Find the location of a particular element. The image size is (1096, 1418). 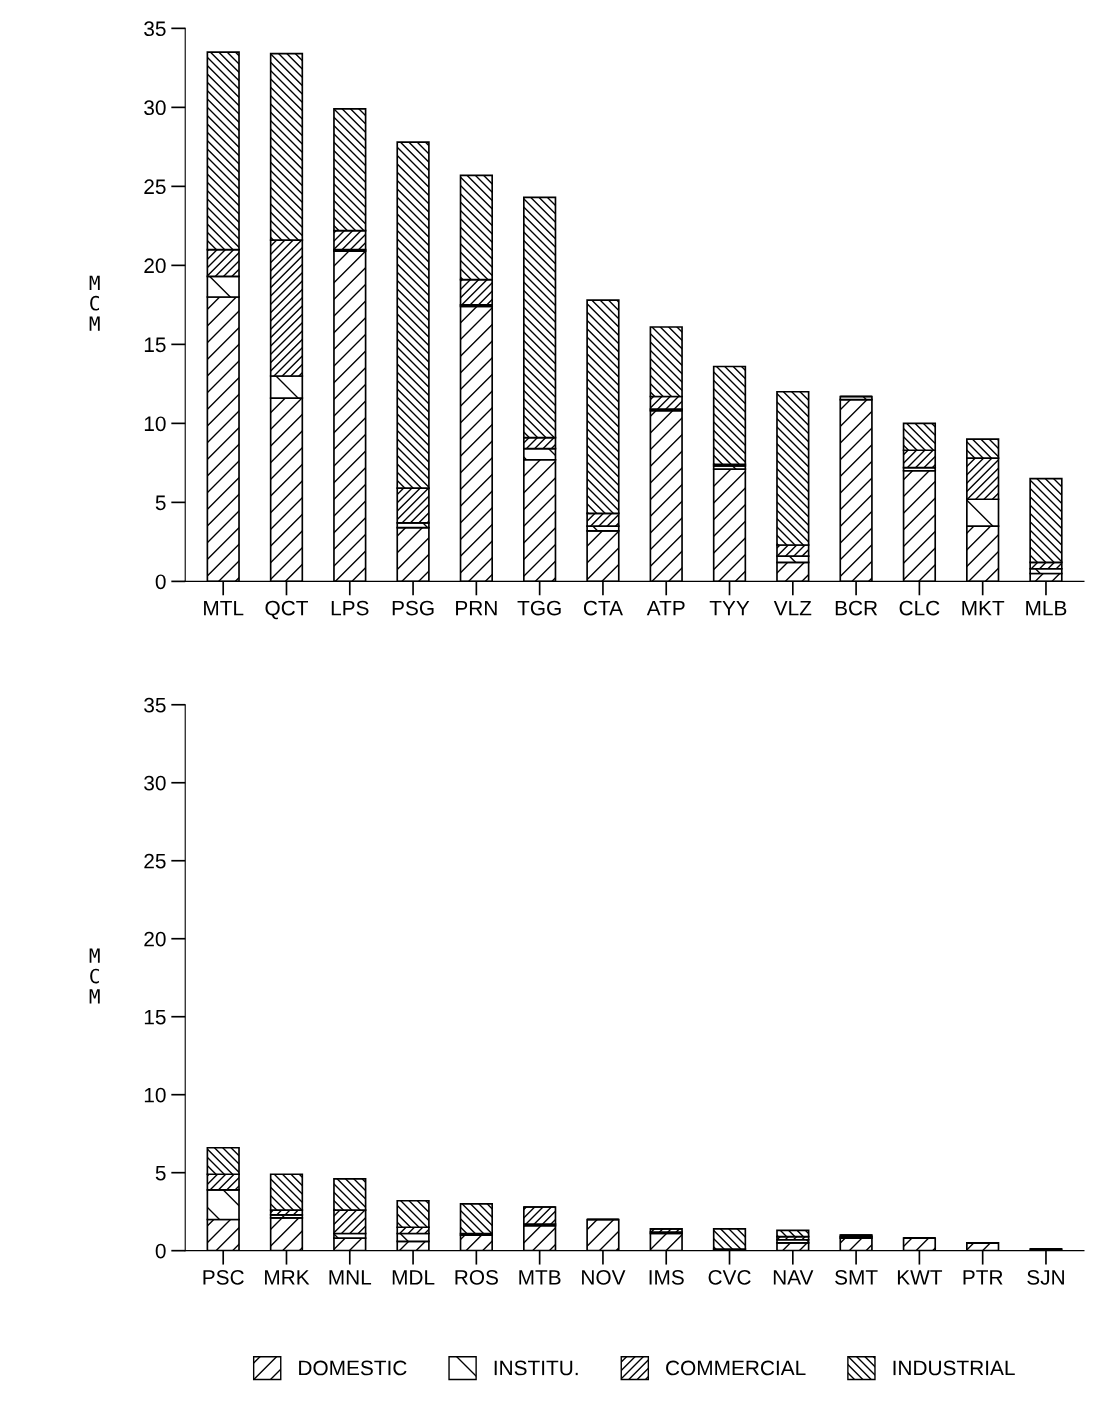

x-tick-label: CVC is located at coordinates (729, 1277).